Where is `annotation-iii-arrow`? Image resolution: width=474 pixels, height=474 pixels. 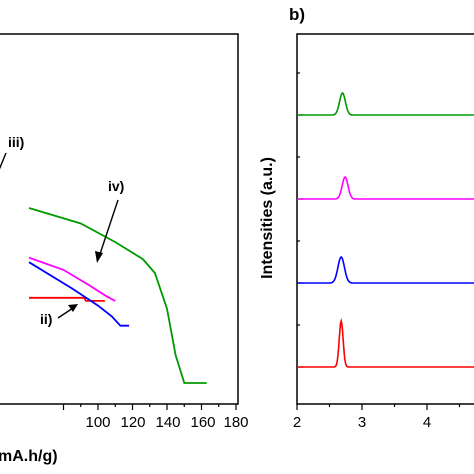 annotation-iii-arrow is located at coordinates (3, 161).